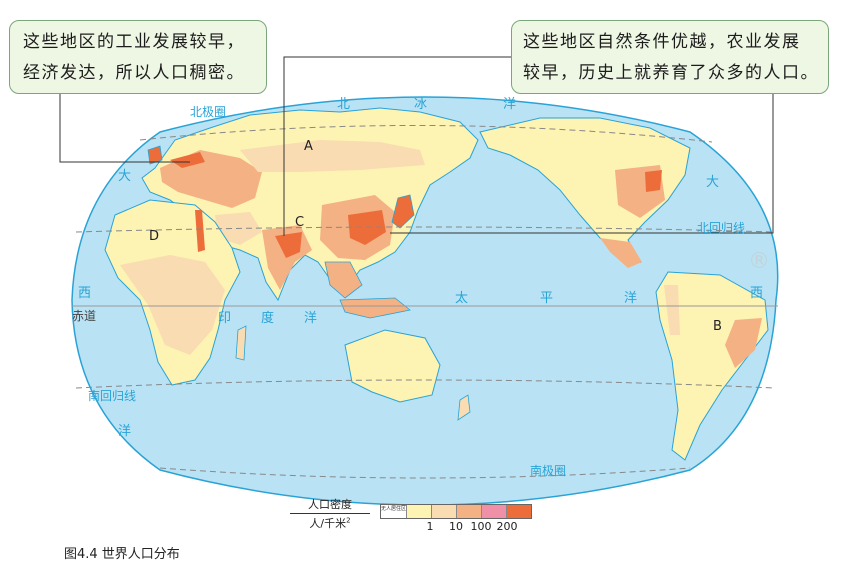 This screenshot has height=572, width=848. I want to click on ocean-pacific-yang: 洋, so click(630, 298).